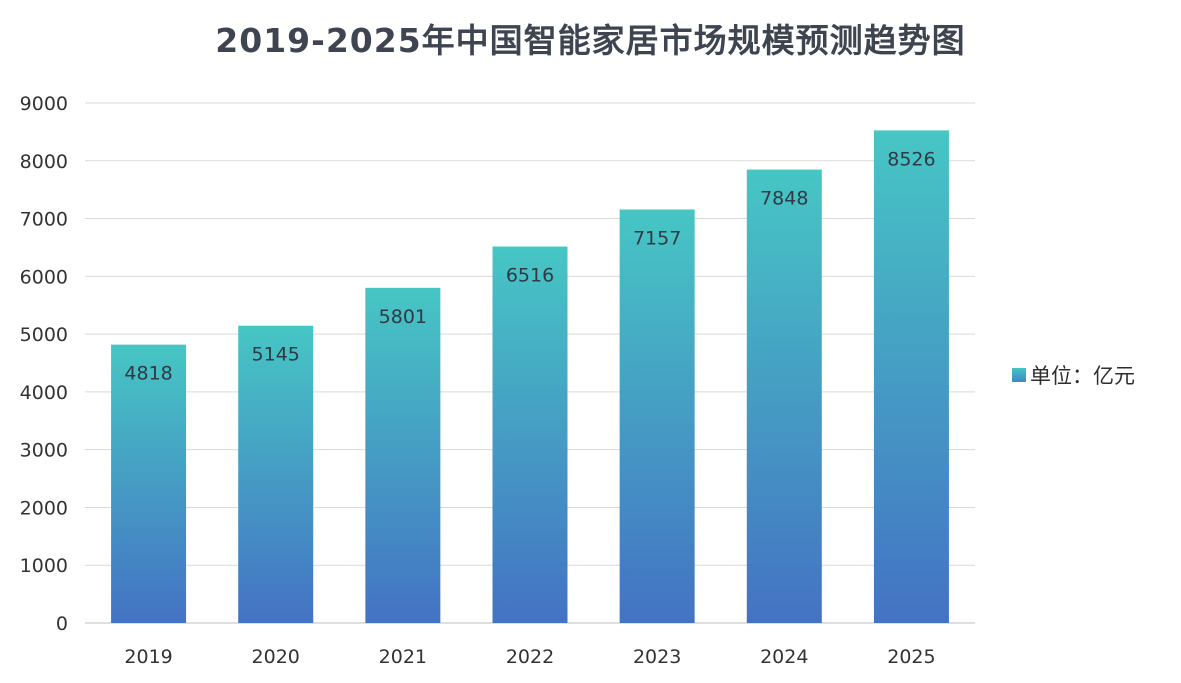 The height and width of the screenshot is (683, 1181). Describe the element at coordinates (403, 657) in the screenshot. I see `x-tick-label: 2021` at that location.